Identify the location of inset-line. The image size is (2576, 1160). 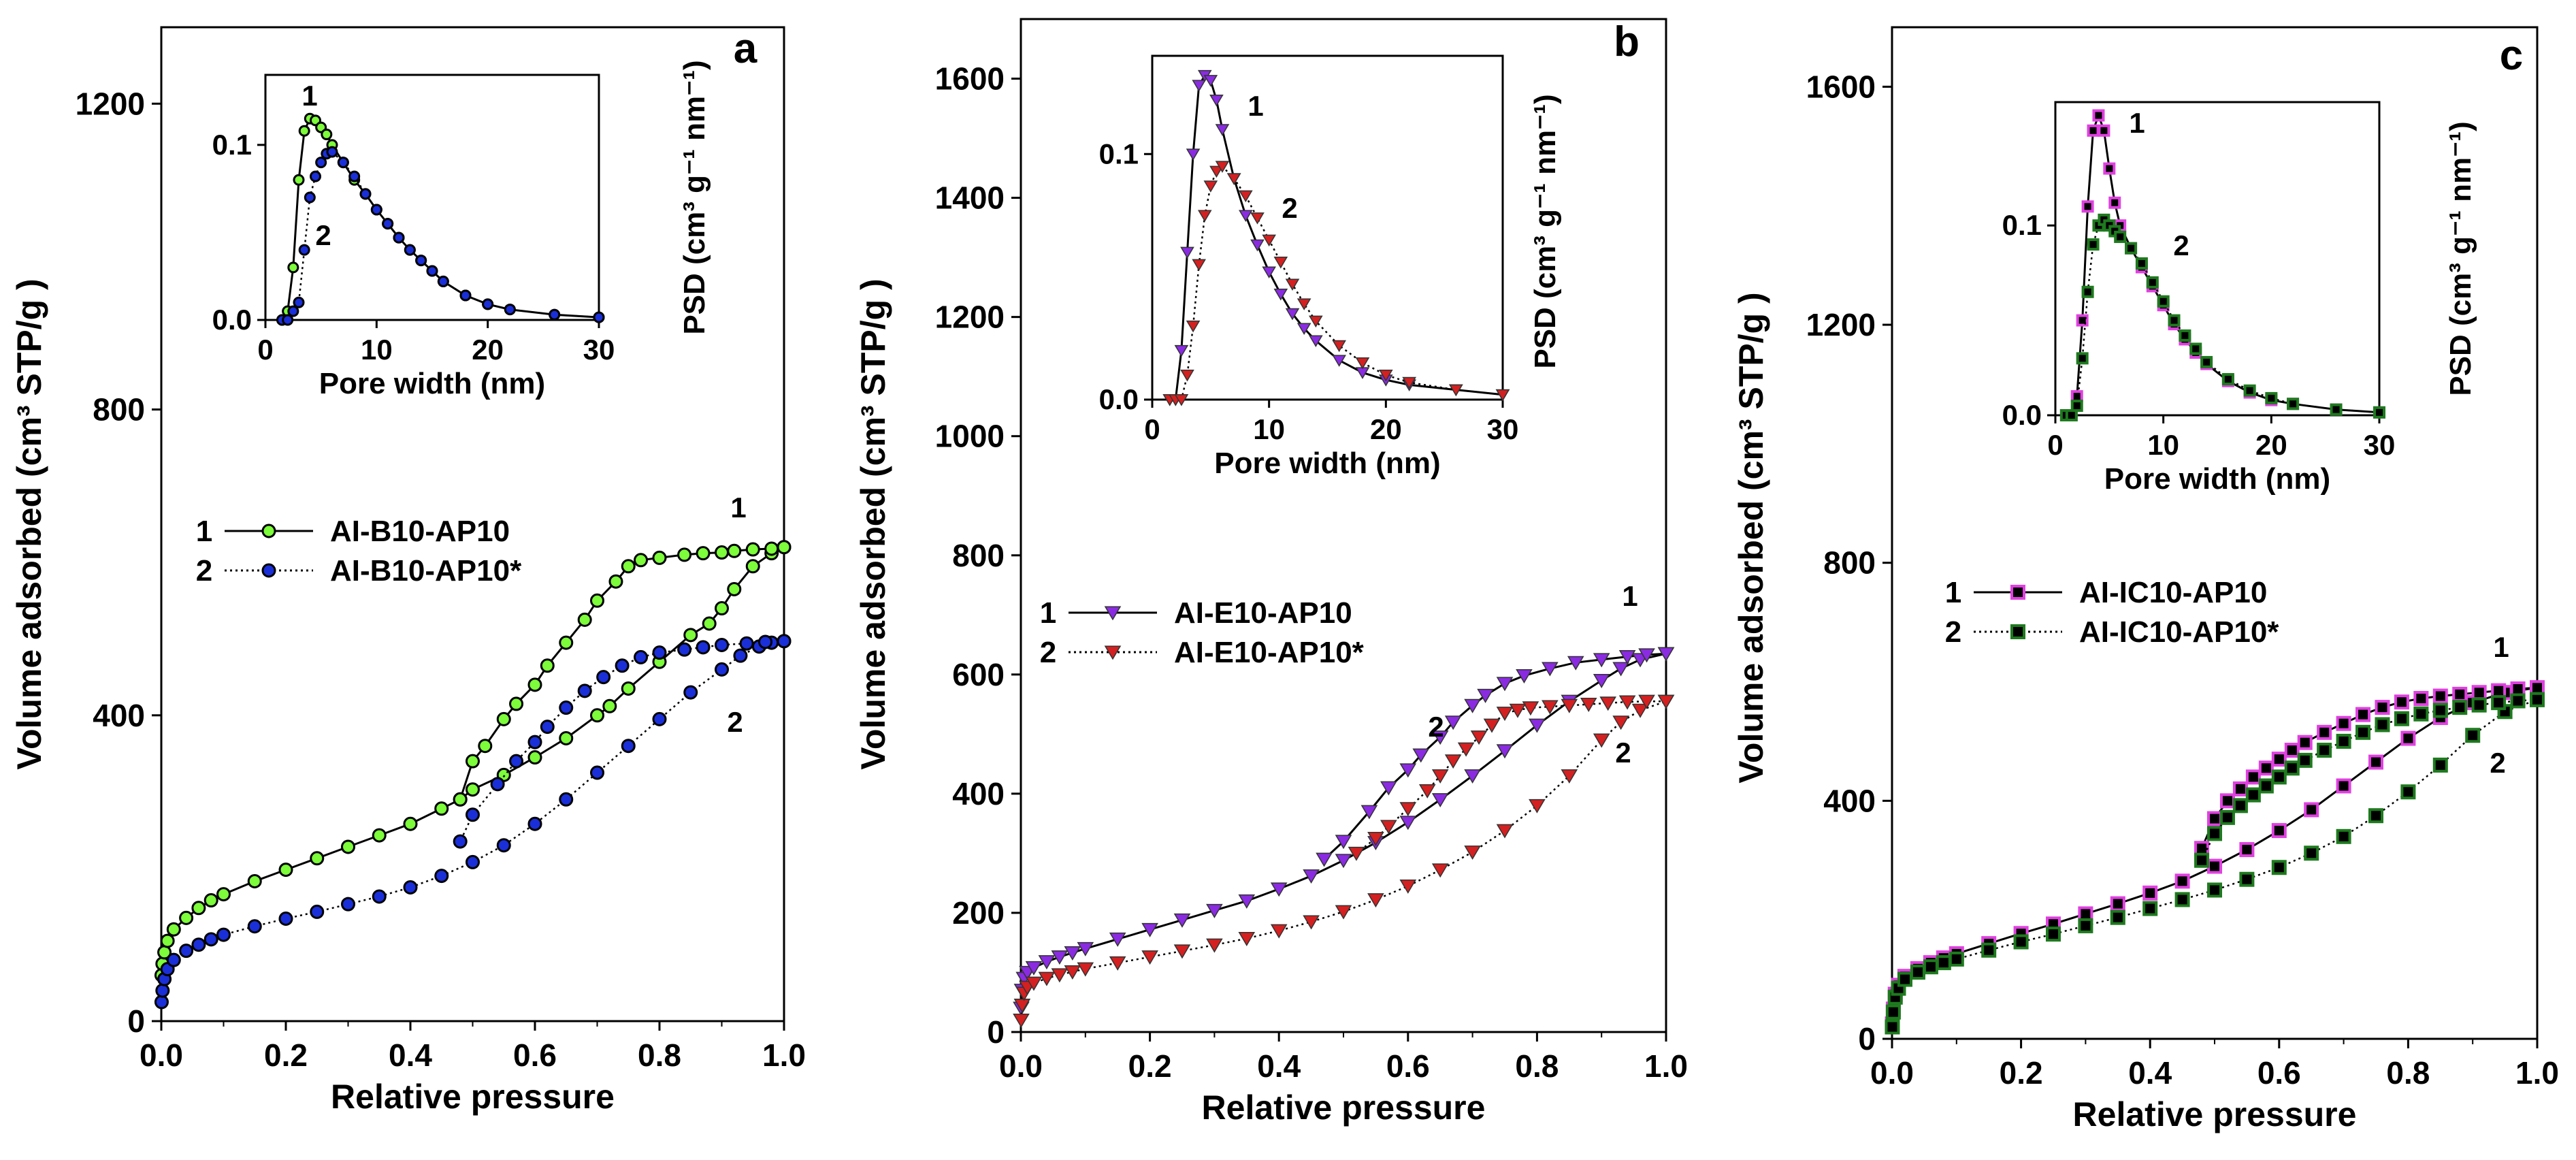
(1336, 283).